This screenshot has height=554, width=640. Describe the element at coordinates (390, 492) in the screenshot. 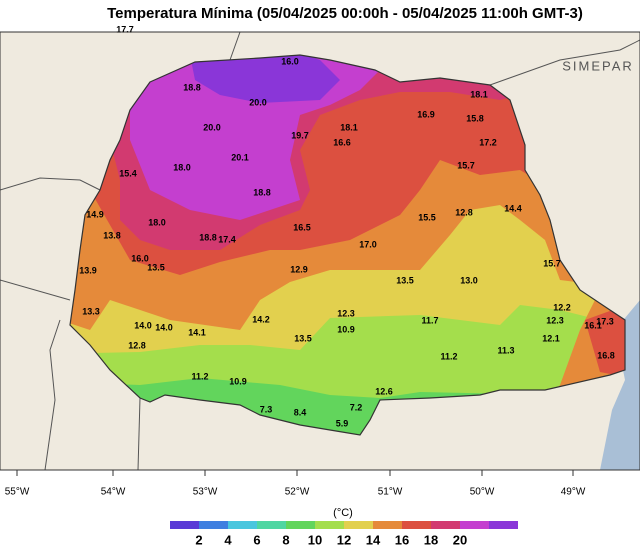

I see `lon-label: 51°W` at that location.